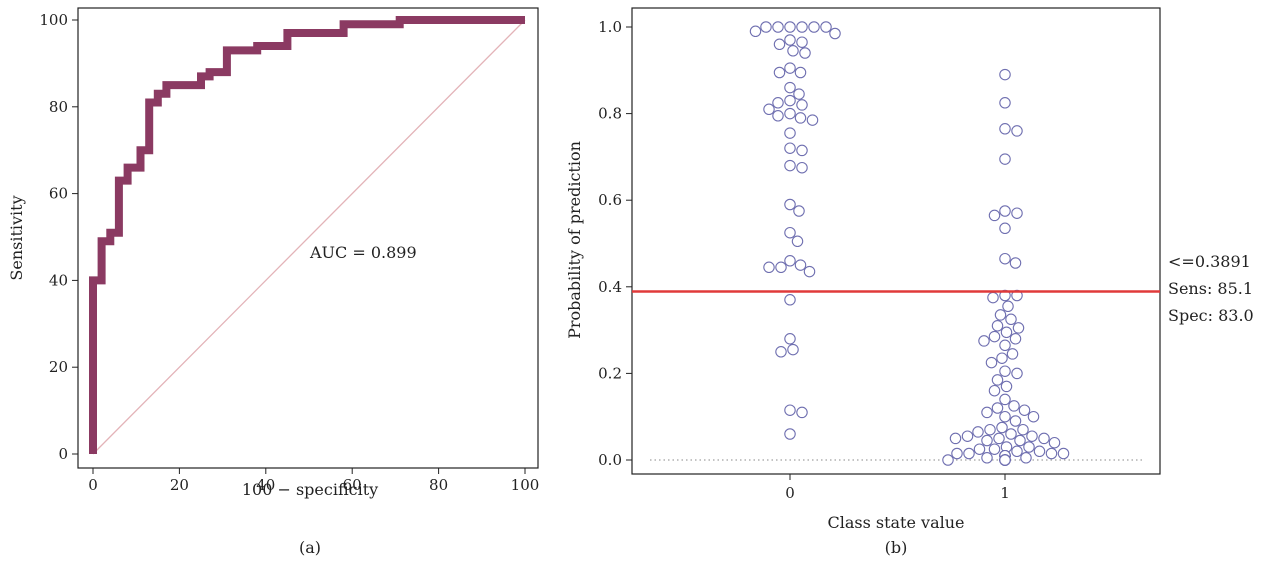 The image size is (1264, 569). I want to click on probability-y-tick-label: 1.0, so click(610, 27).